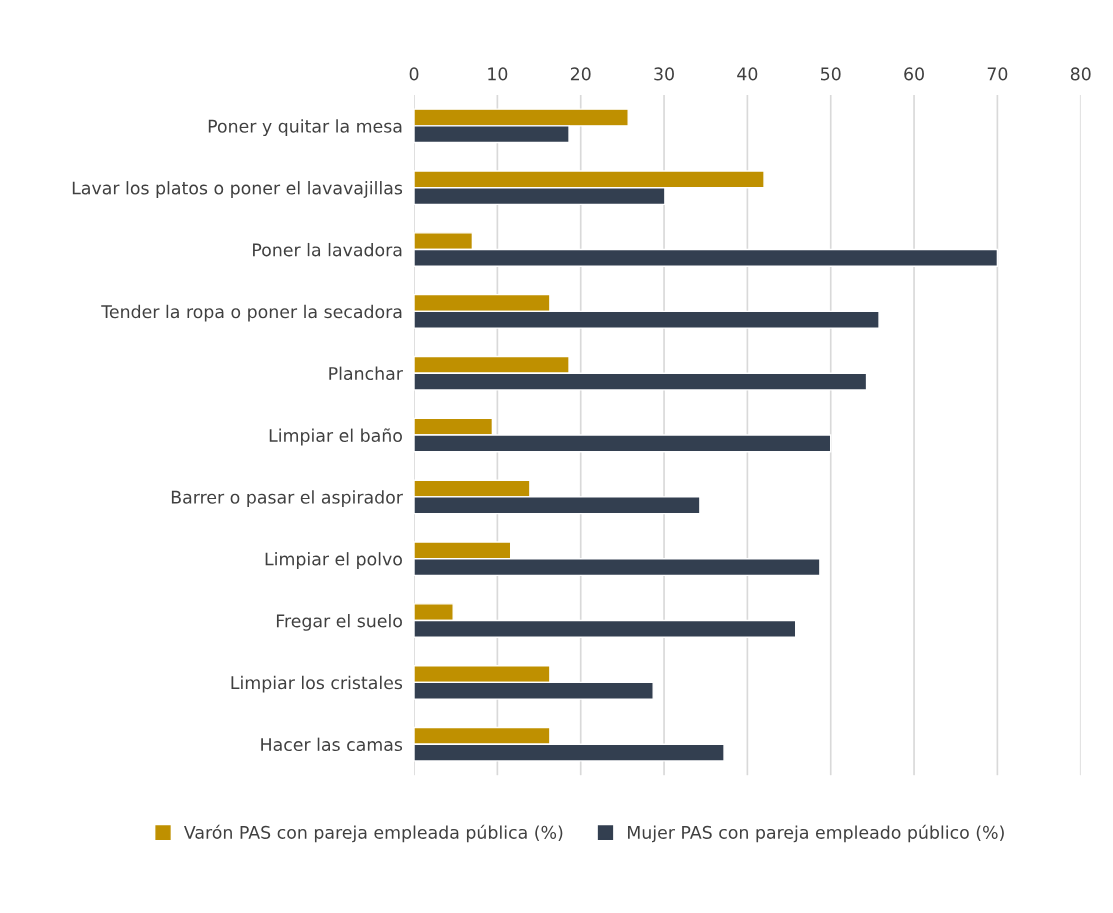 This screenshot has height=913, width=1113. I want to click on x-tick-label: 80, so click(1080, 74).